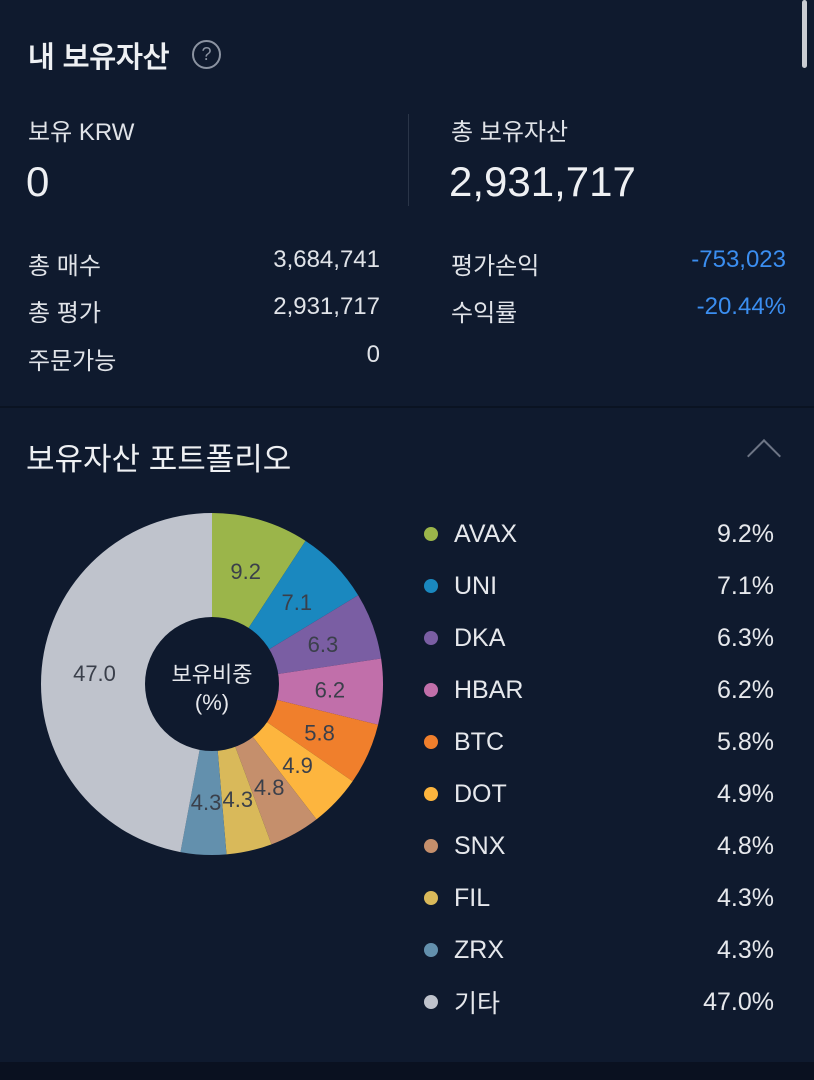 Image resolution: width=814 pixels, height=1080 pixels. I want to click on legend-item: BTC 5.8%, so click(599, 742).